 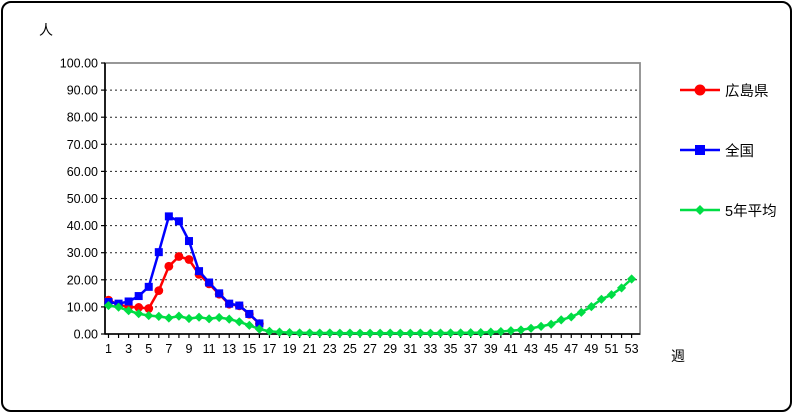 I want to click on x-tick-label: 7, so click(x=168, y=349).